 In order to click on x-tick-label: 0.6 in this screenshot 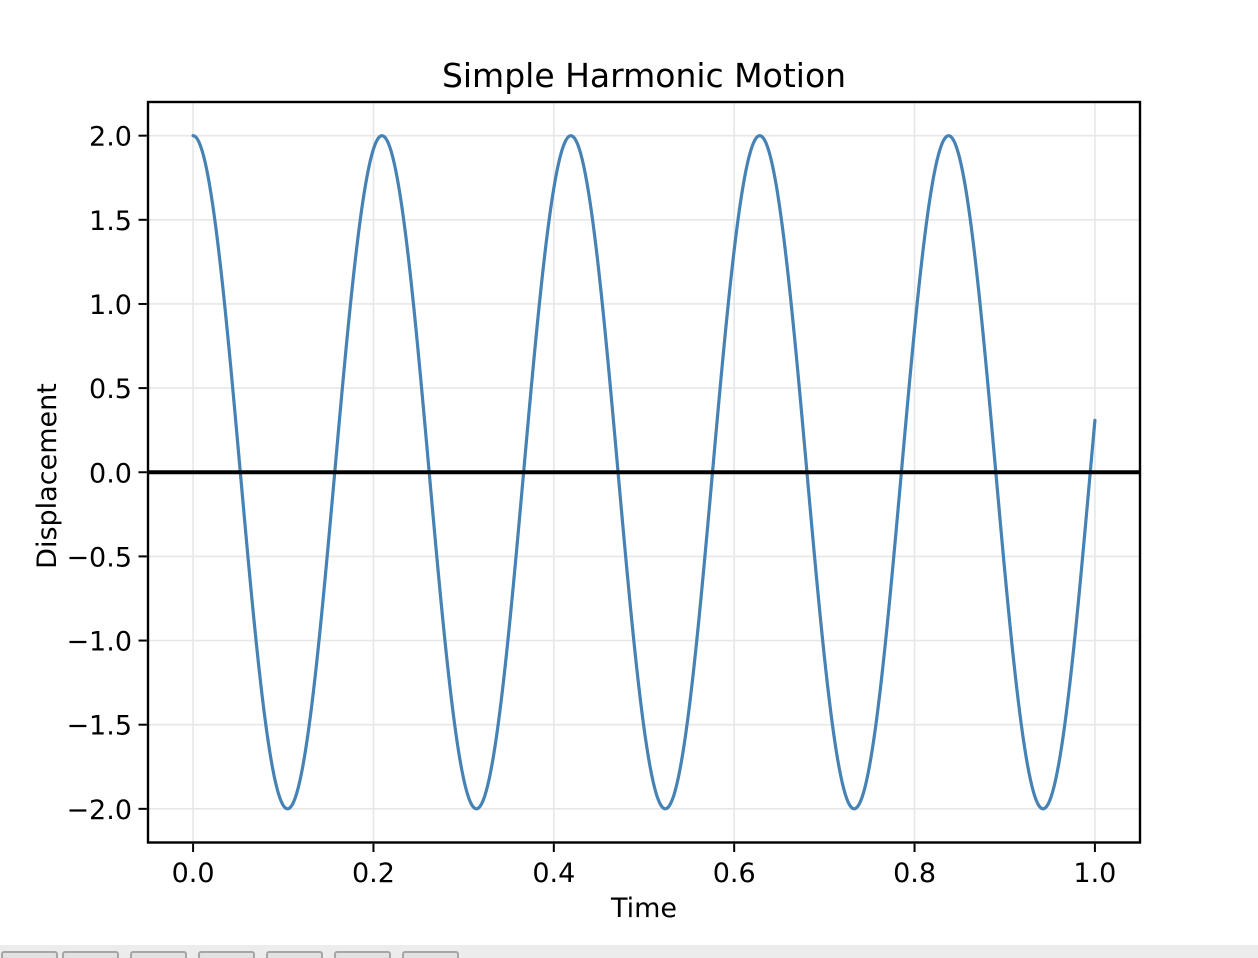, I will do `click(734, 873)`.